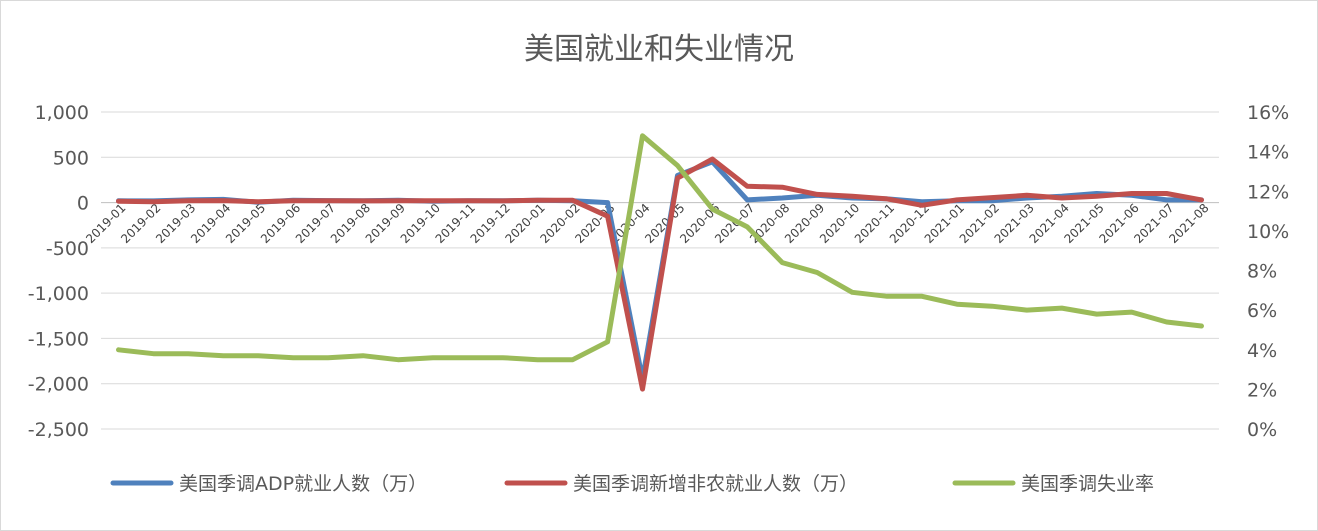 The height and width of the screenshot is (531, 1318). Describe the element at coordinates (1262, 390) in the screenshot. I see `right-tick-label: 2%` at that location.